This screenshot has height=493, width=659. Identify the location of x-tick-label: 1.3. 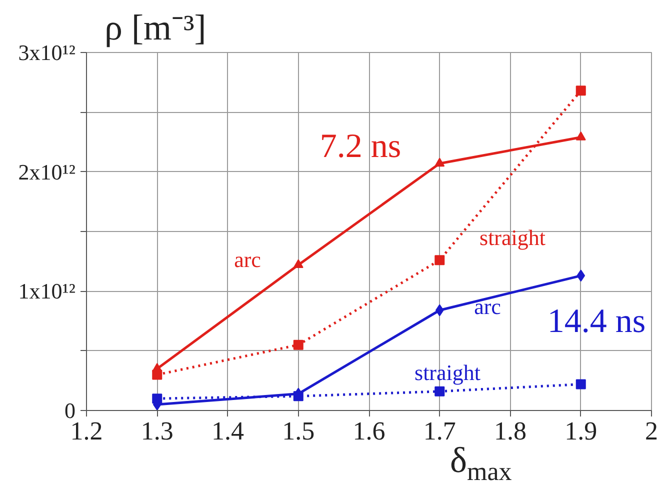
(157, 431).